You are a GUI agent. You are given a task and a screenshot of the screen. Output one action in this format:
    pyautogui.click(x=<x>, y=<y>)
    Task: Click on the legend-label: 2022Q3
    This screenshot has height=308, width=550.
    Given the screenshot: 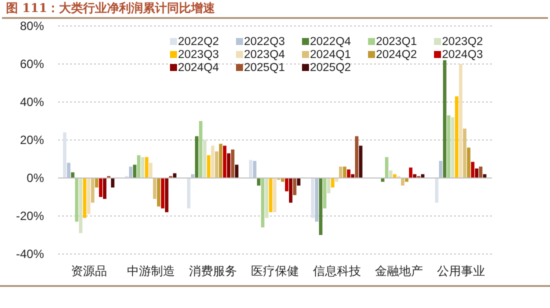 What is the action you would take?
    pyautogui.click(x=264, y=42)
    